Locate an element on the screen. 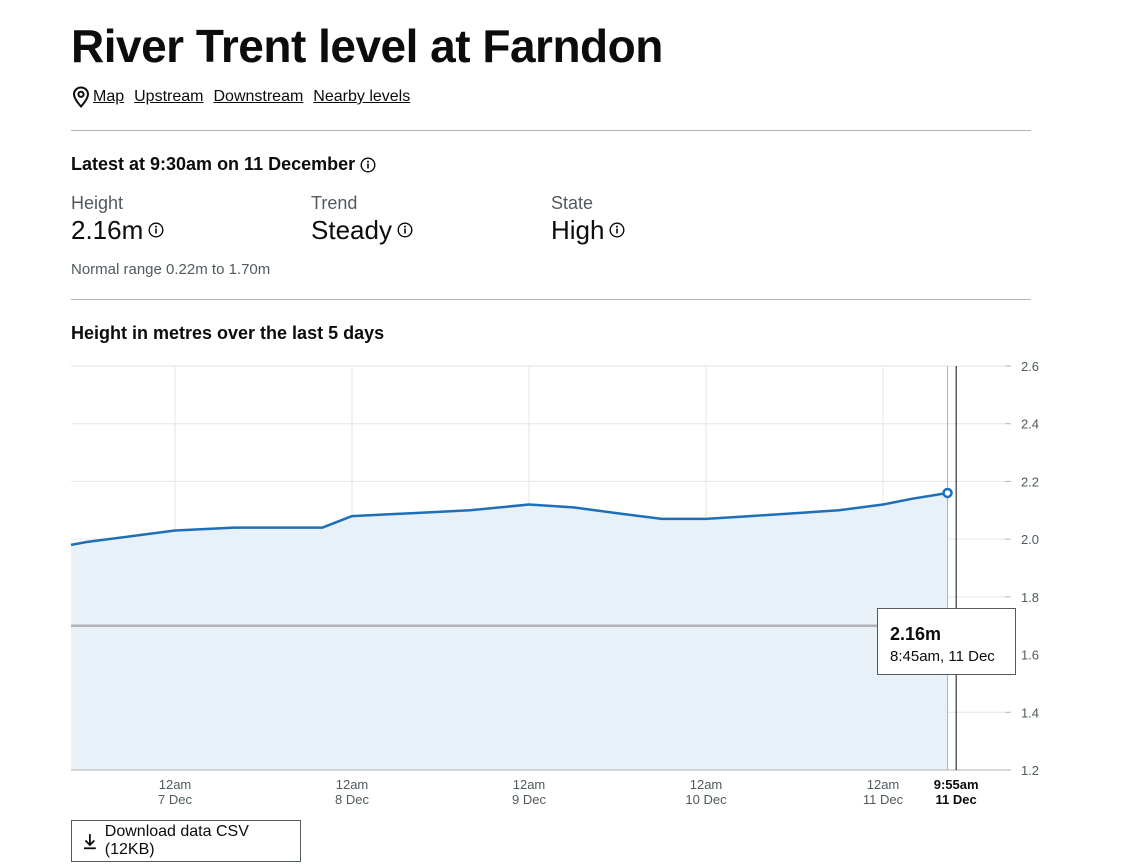  y-tick-label: 2.2 is located at coordinates (1030, 481).